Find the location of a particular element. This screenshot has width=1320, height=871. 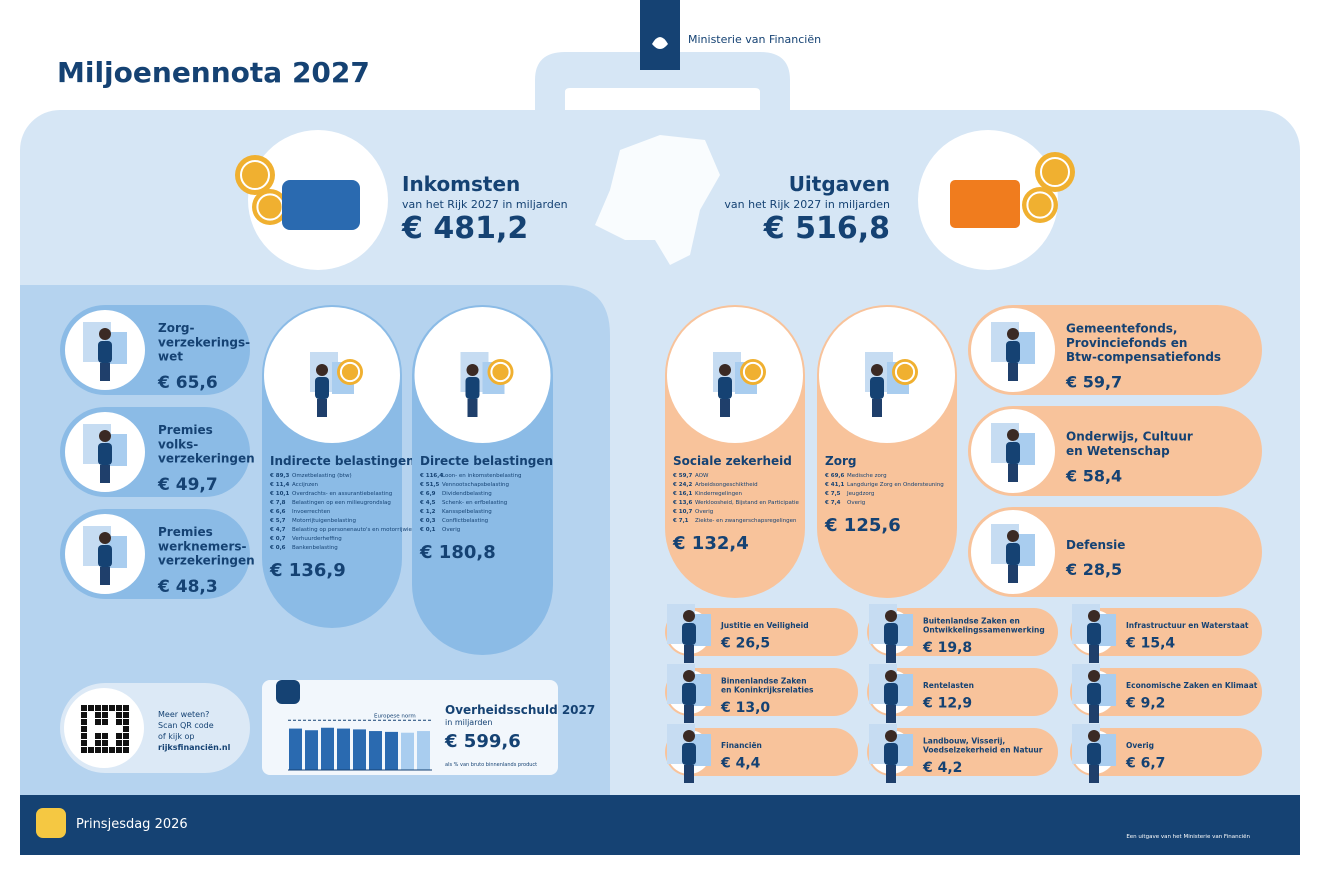

qr-text: rijksfinanciën.nl is located at coordinates (194, 747).